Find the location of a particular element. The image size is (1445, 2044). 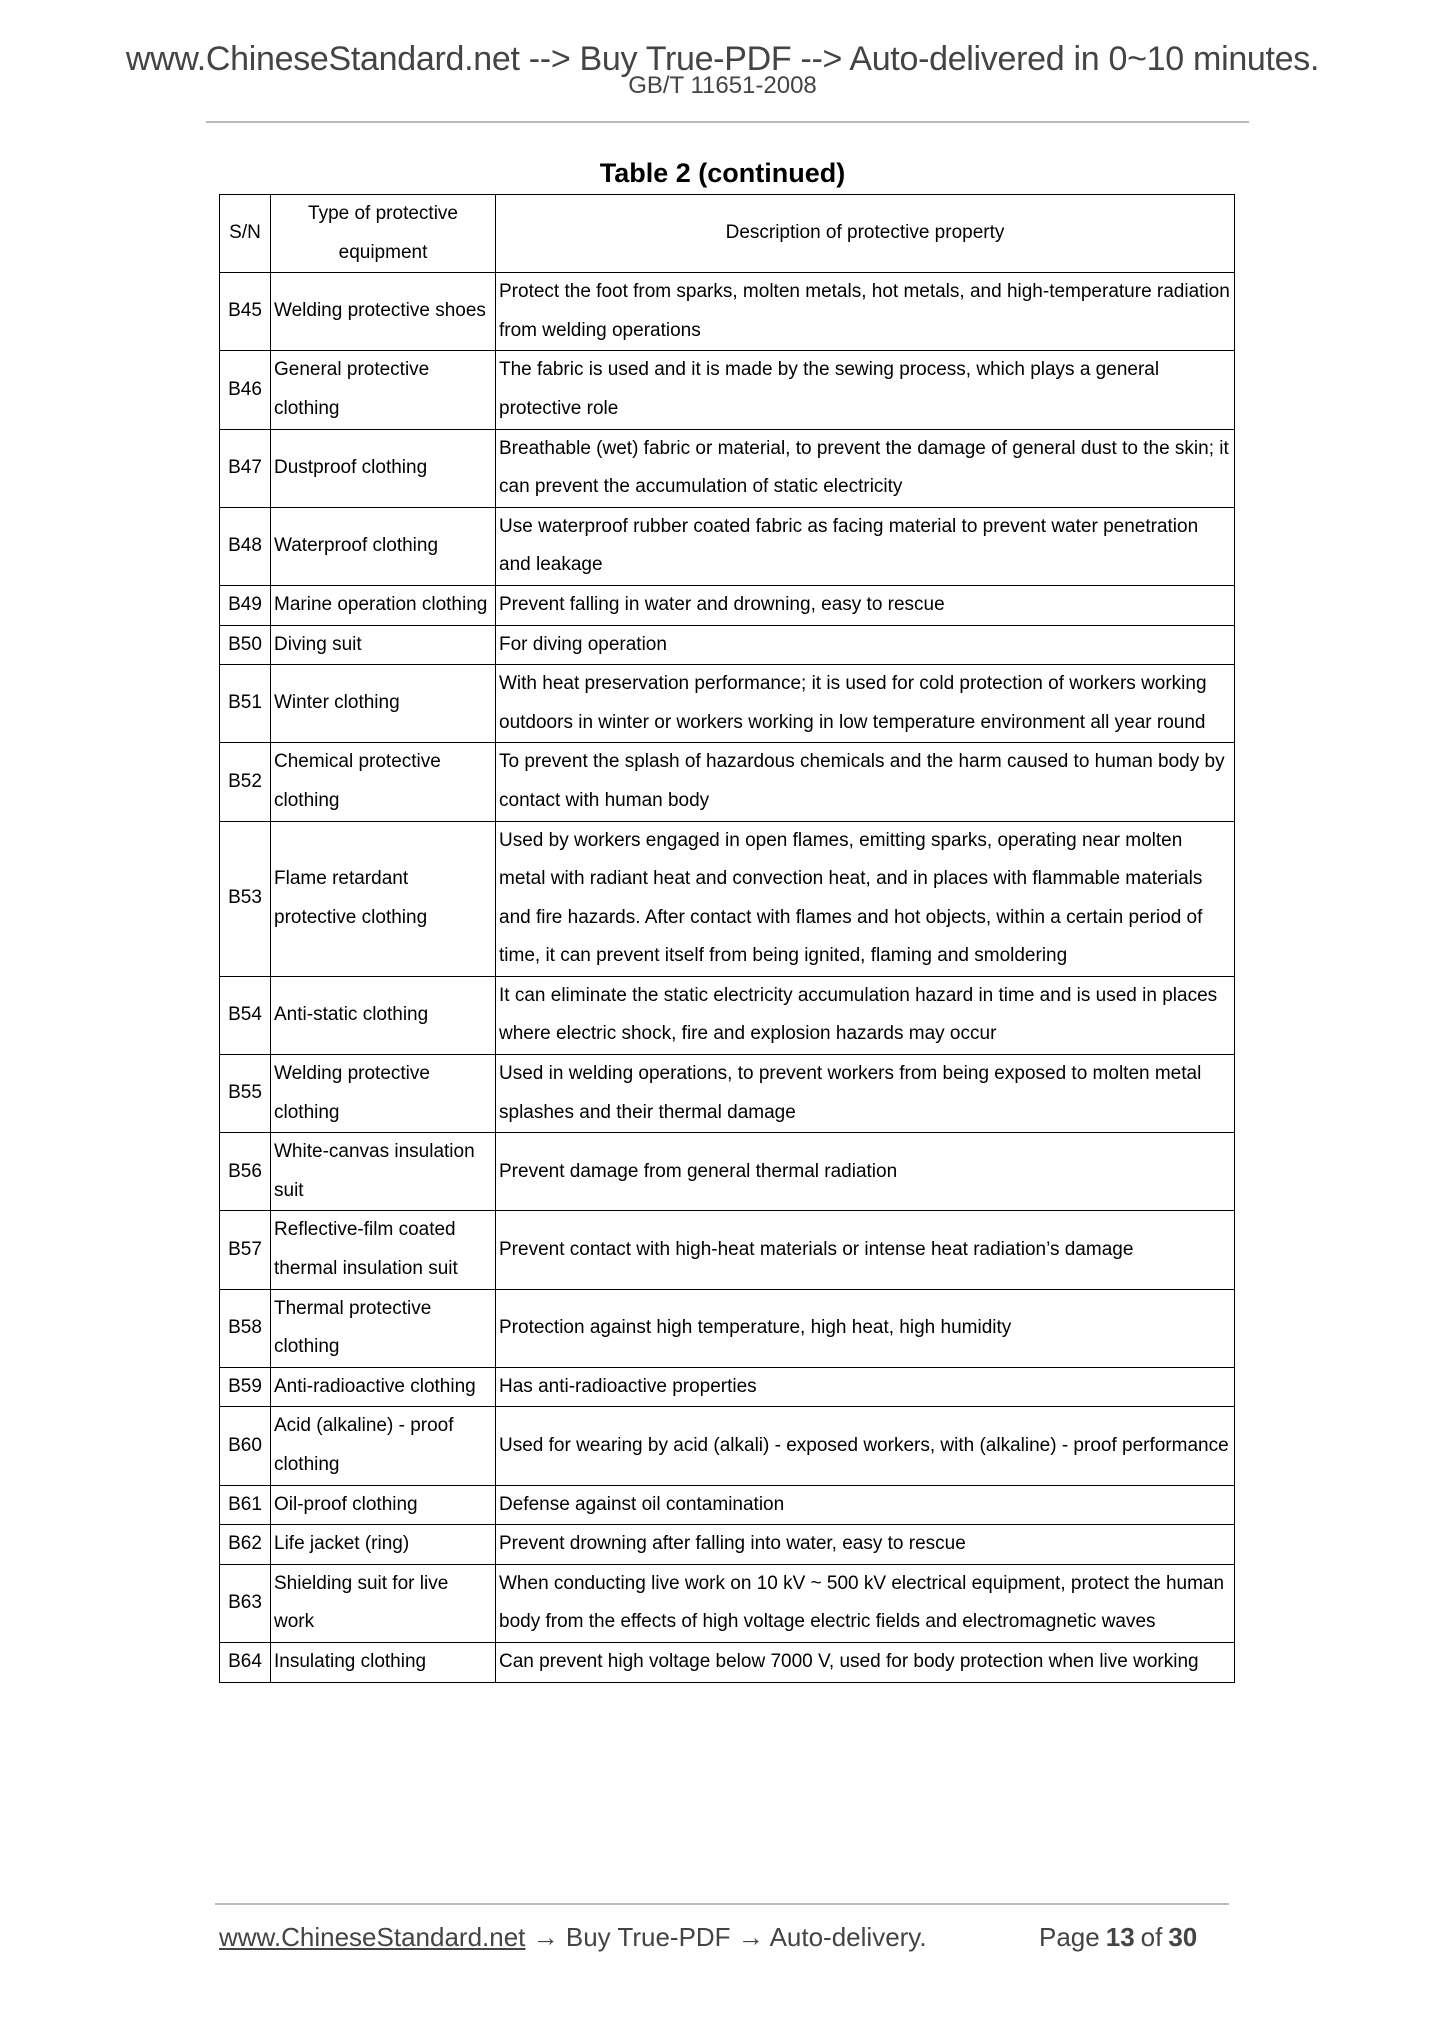

cell-sn: B58 is located at coordinates (245, 1328).